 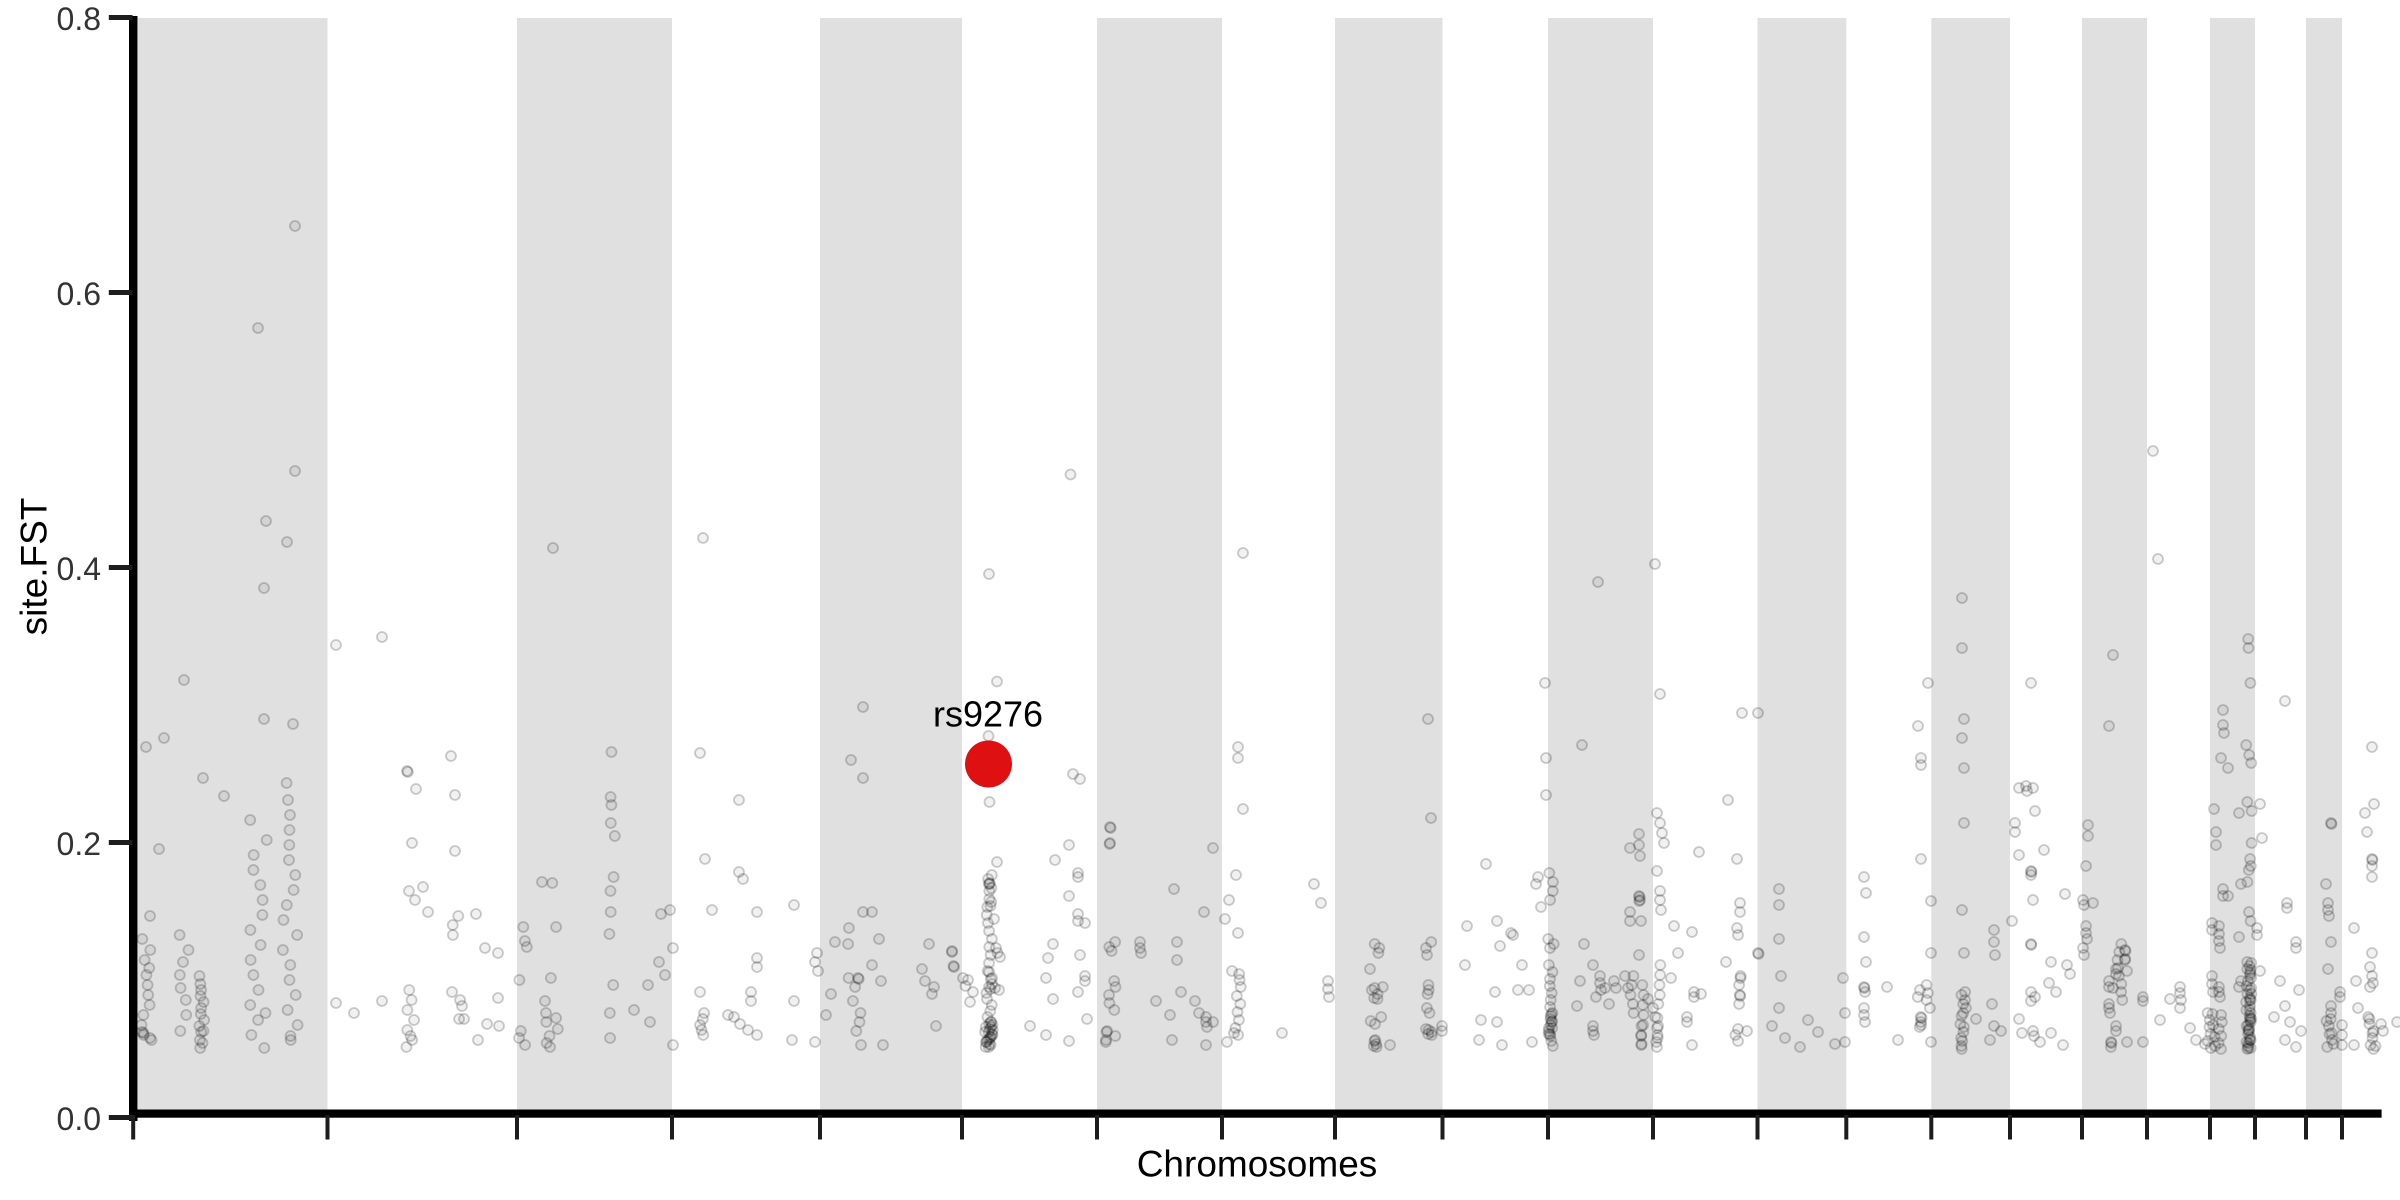 I want to click on svg-text: 0.0, so click(x=79, y=1119).